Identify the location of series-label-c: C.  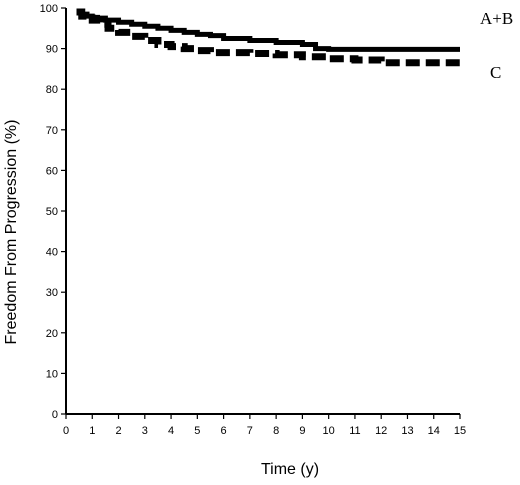
(495, 72).